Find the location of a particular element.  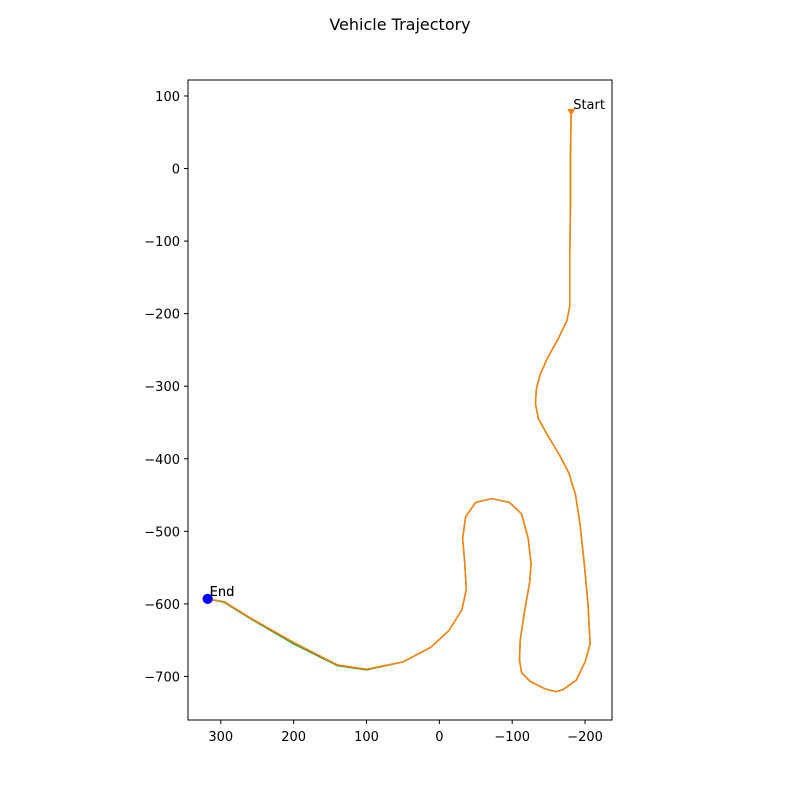

y-tick-label-0: 100 is located at coordinates (167, 97).